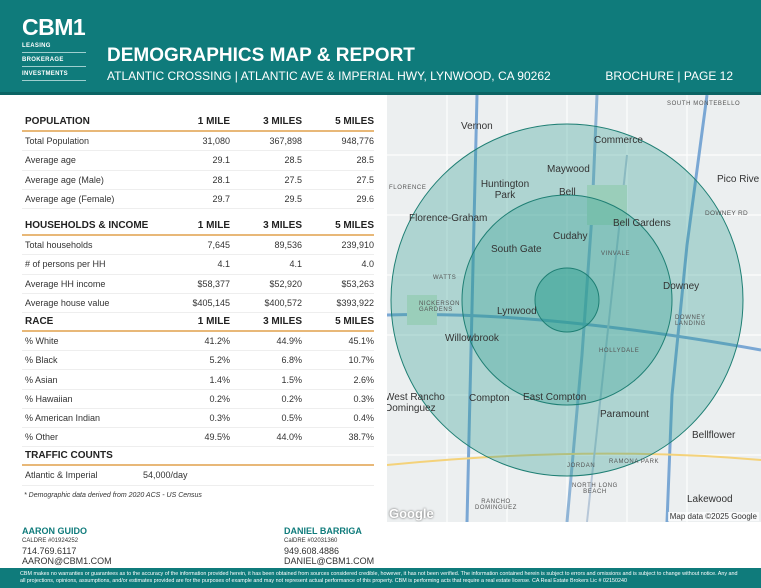 The image size is (761, 588). What do you see at coordinates (198, 438) in the screenshot?
I see `table-row: % Other 49.5% 44.0% 38.7%` at bounding box center [198, 438].